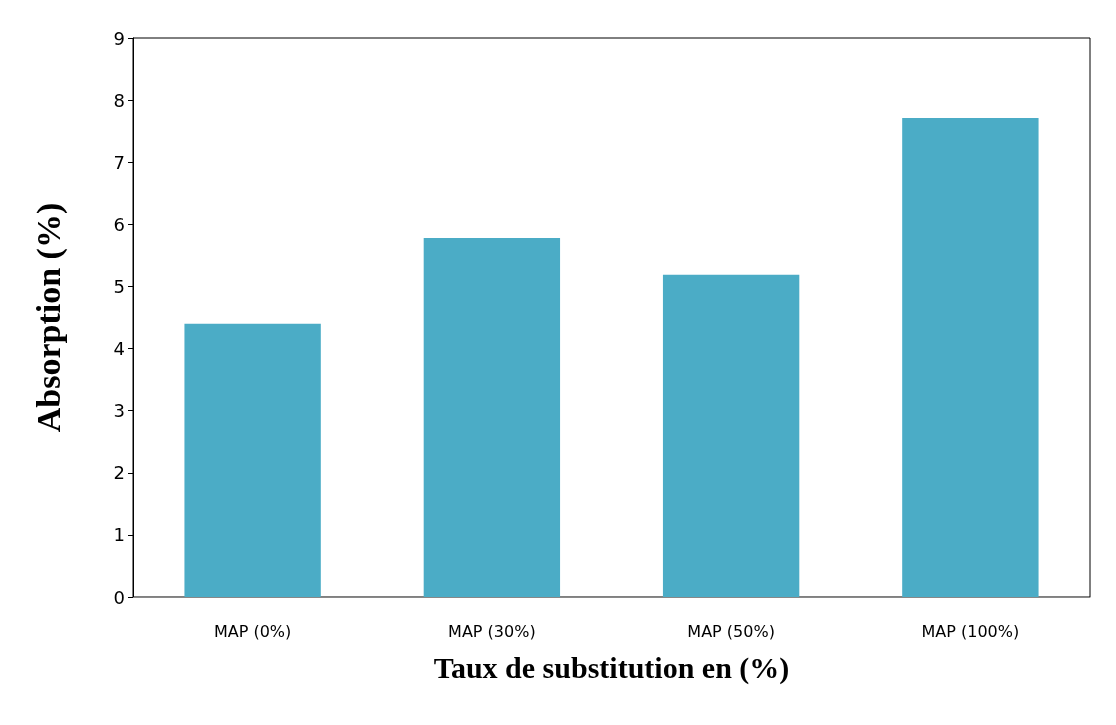 This screenshot has height=725, width=1116. Describe the element at coordinates (119, 224) in the screenshot. I see `y-tick-label: 6` at that location.